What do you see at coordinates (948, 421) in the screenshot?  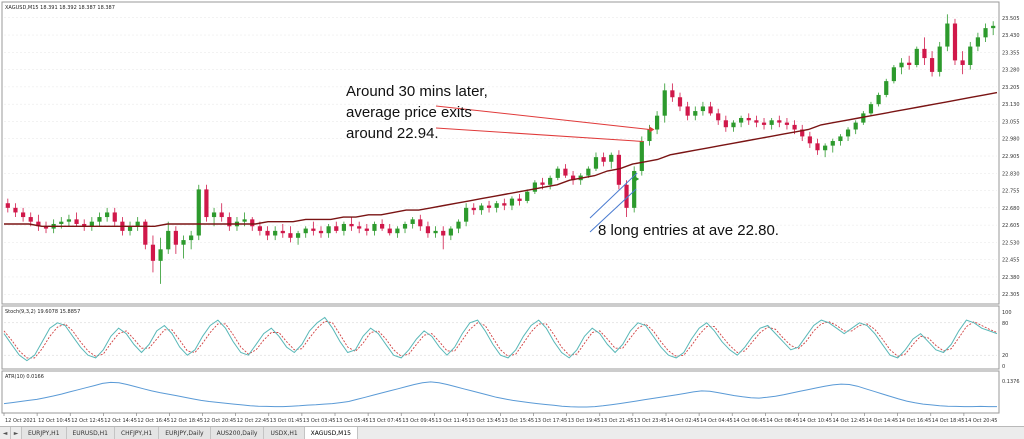 I see `time-tick-label: 14 Oct 18:45` at bounding box center [948, 421].